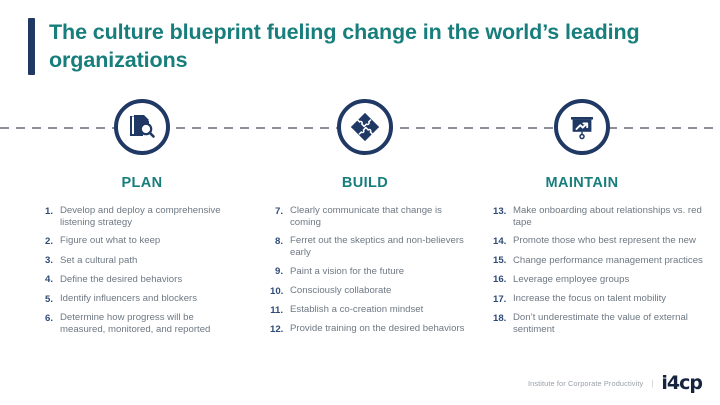 This screenshot has height=405, width=720. Describe the element at coordinates (31, 46) in the screenshot. I see `title-accent-bar` at that location.